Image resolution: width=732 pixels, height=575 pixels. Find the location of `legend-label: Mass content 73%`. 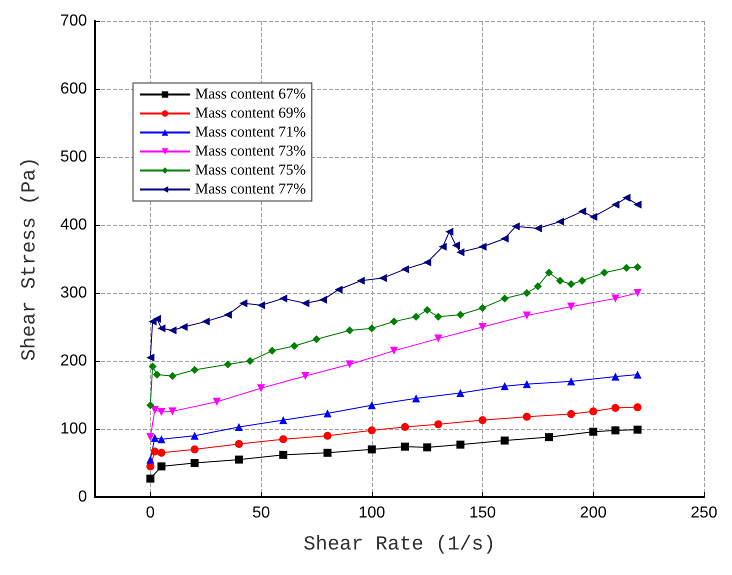

legend-label: Mass content 73% is located at coordinates (250, 152).